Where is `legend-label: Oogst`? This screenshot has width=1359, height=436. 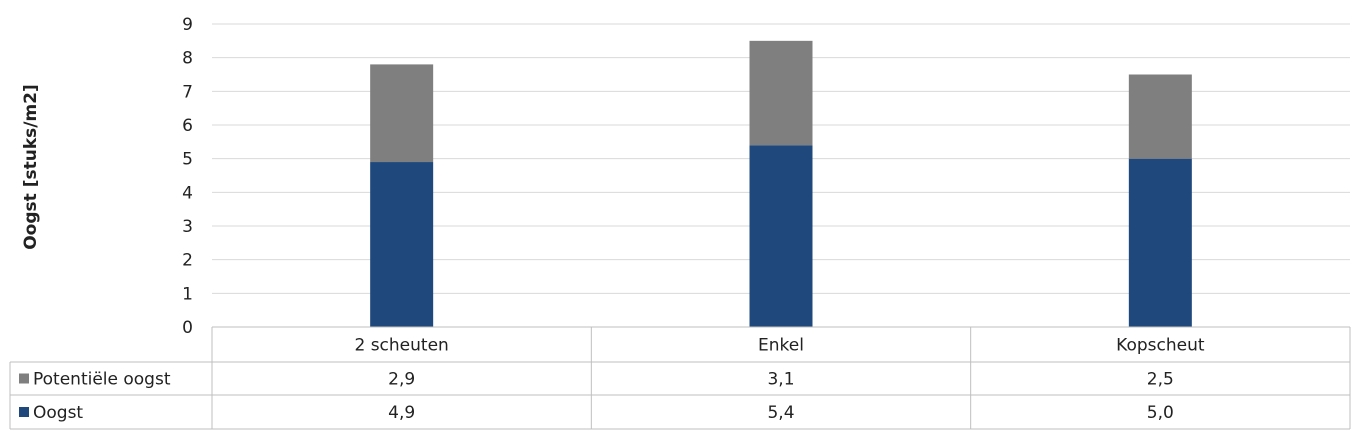 legend-label: Oogst is located at coordinates (58, 413).